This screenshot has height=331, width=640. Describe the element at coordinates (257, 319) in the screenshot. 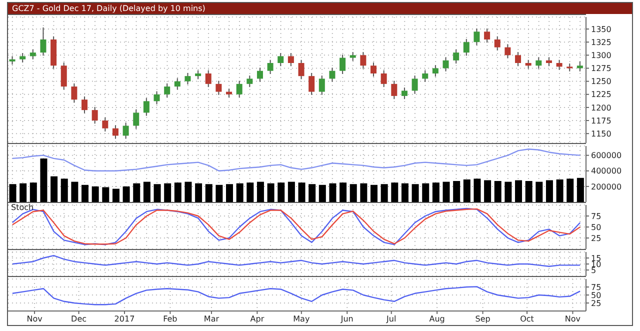

I see `x-tick-label: Apr` at that location.